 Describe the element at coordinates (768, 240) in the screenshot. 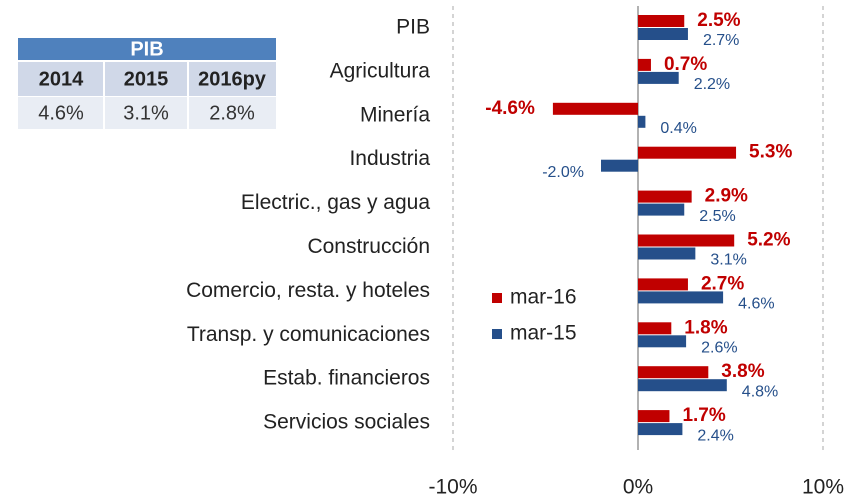

I see `data-label: 5.2%` at that location.